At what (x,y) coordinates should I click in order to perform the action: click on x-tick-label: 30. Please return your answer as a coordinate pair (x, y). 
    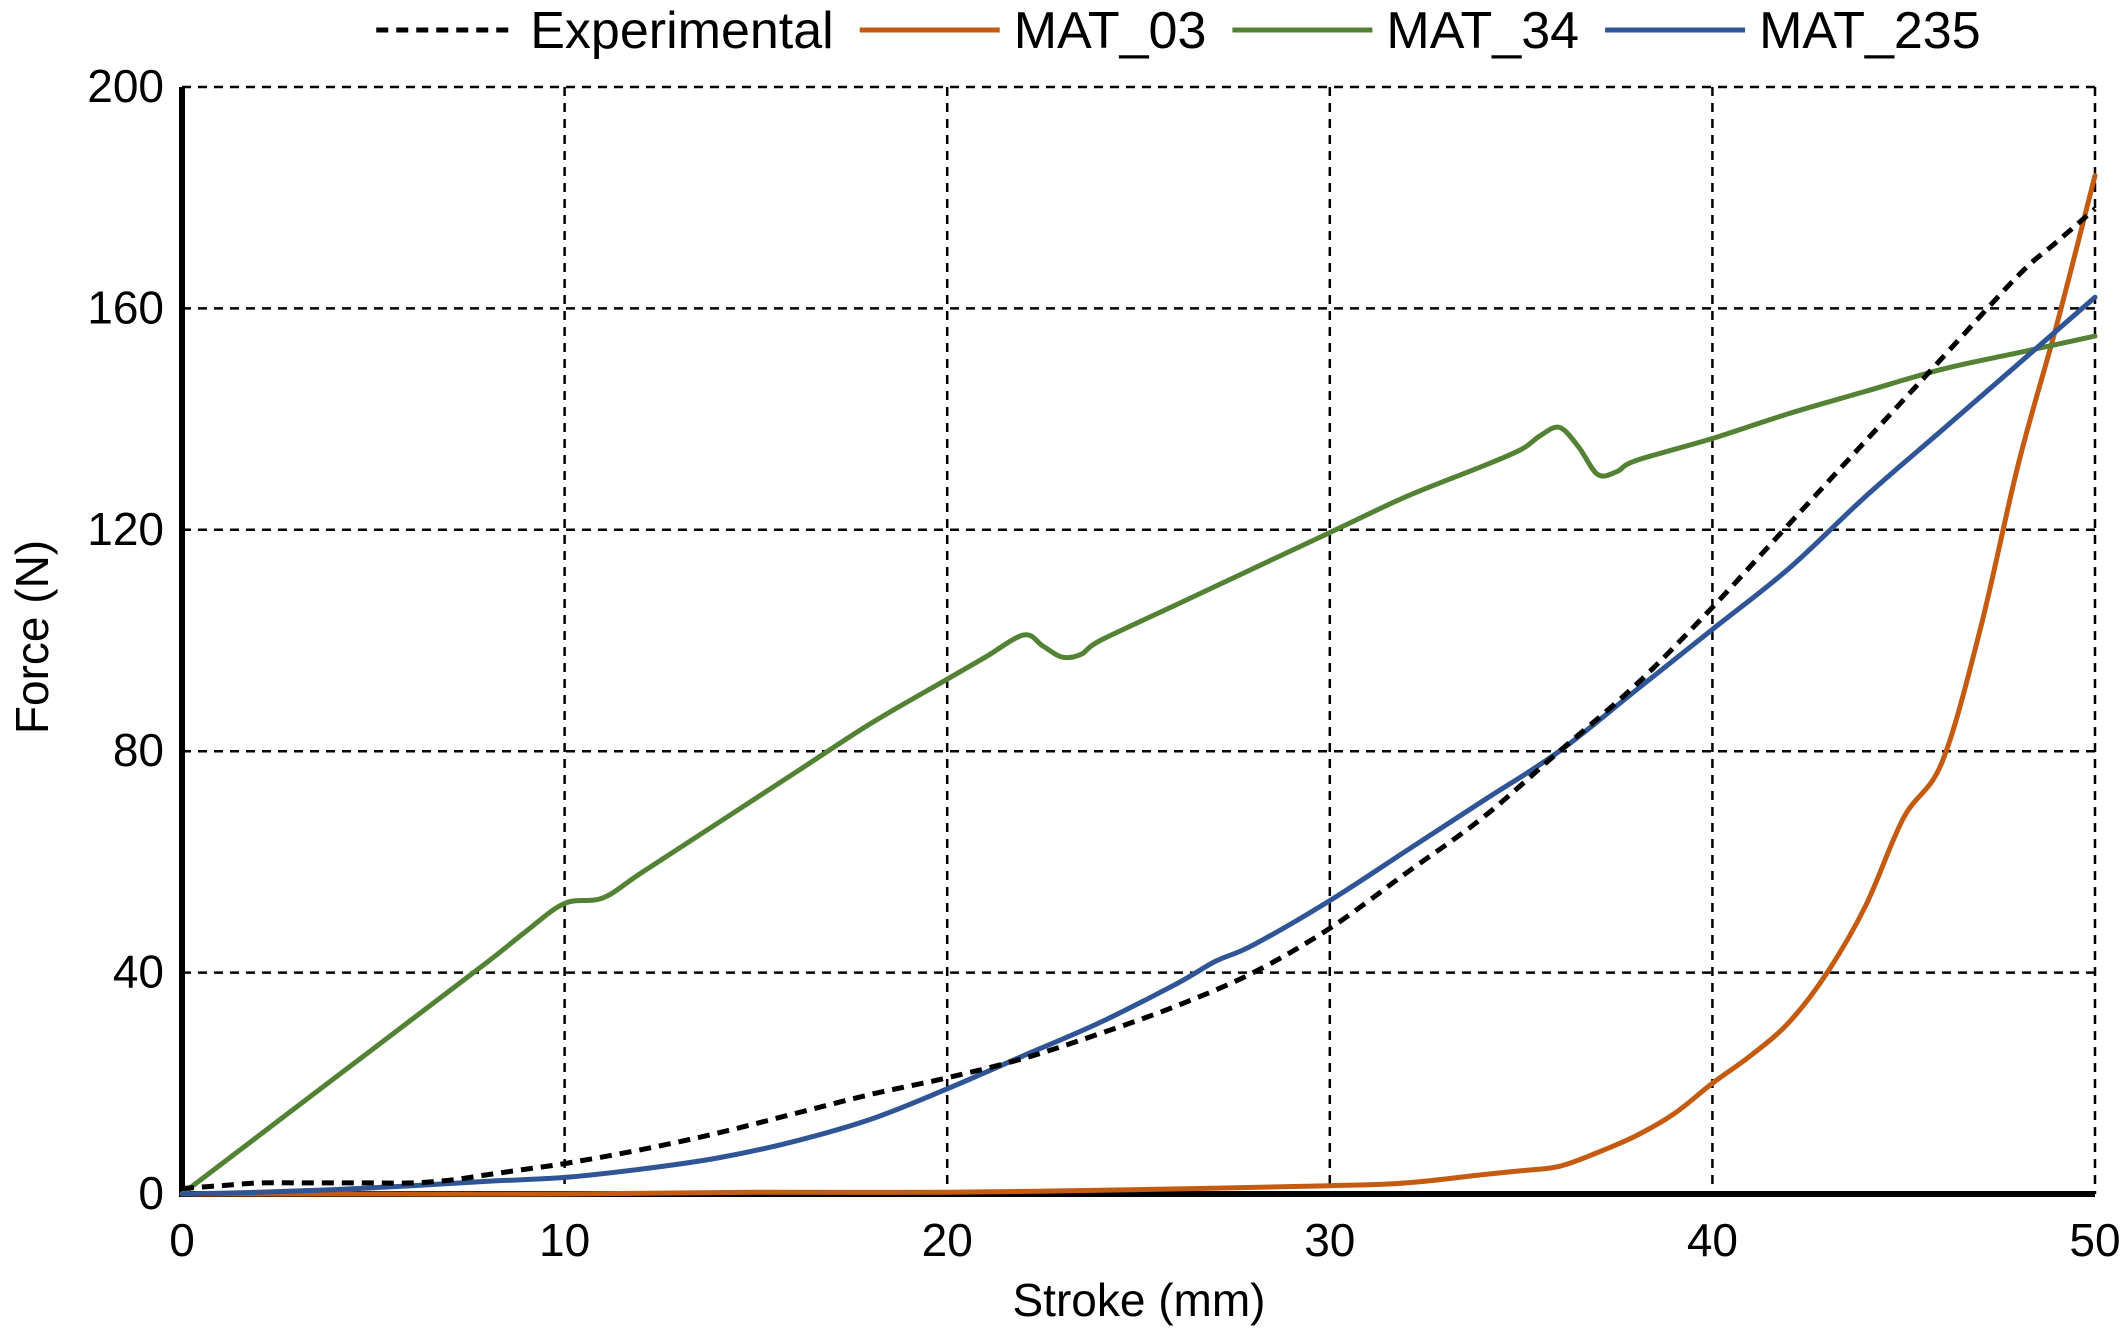
    Looking at the image, I should click on (1329, 1240).